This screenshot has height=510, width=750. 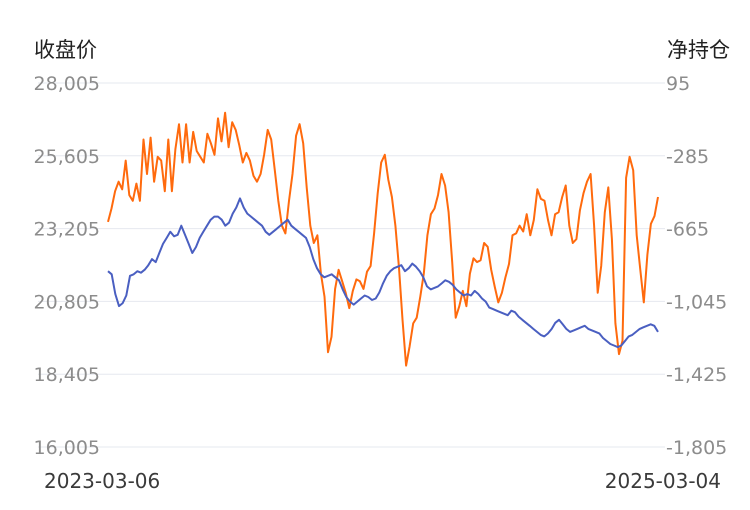 What do you see at coordinates (65, 50) in the screenshot?
I see `left-axis-title: 收盘价` at bounding box center [65, 50].